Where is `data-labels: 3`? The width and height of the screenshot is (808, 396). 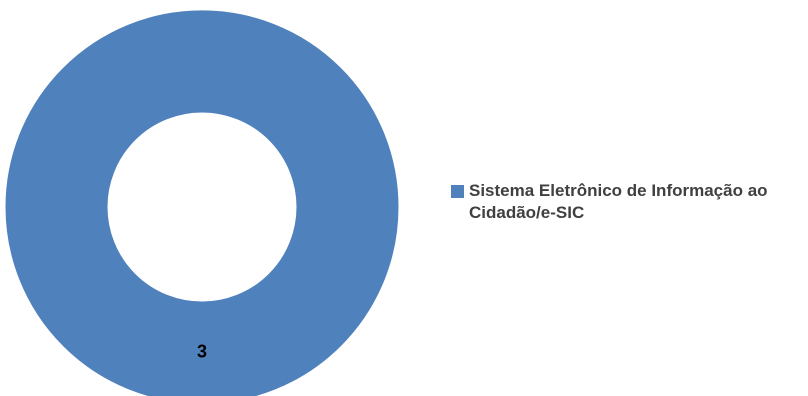 data-labels: 3 is located at coordinates (202, 351).